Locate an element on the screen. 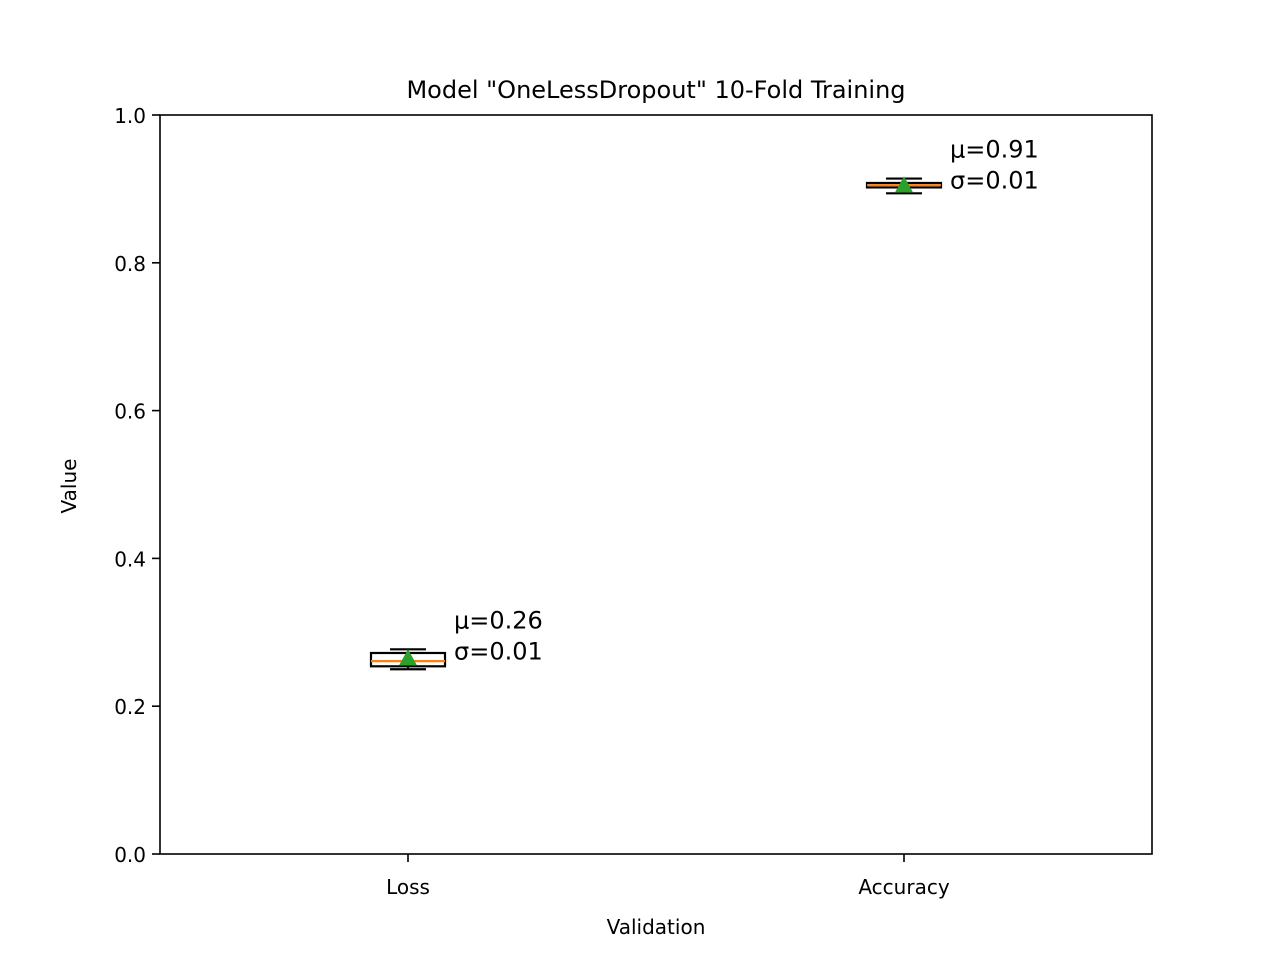 This screenshot has width=1280, height=960. box-annotation-line: μ=0.91 is located at coordinates (994, 150).